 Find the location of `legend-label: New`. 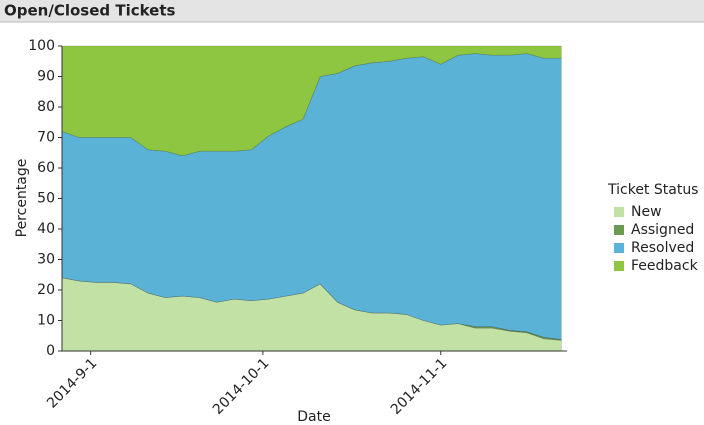

legend-label: New is located at coordinates (646, 212).